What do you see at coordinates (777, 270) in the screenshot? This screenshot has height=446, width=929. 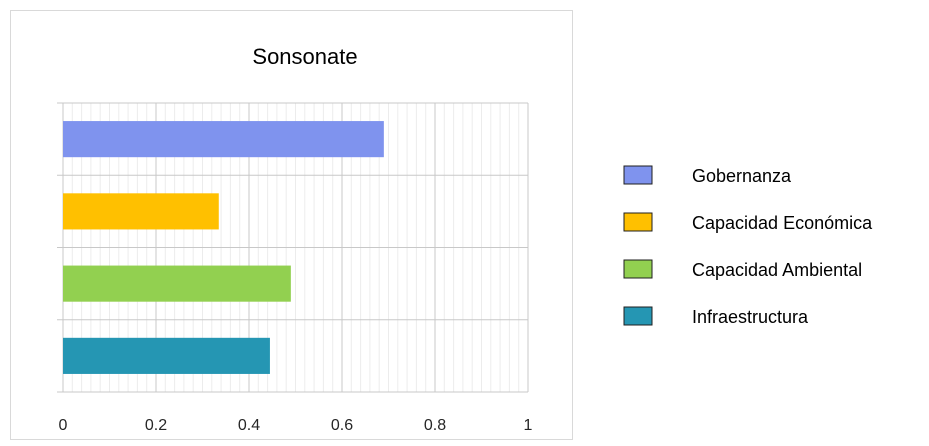 I see `legend-label: Capacidad Ambiental` at bounding box center [777, 270].